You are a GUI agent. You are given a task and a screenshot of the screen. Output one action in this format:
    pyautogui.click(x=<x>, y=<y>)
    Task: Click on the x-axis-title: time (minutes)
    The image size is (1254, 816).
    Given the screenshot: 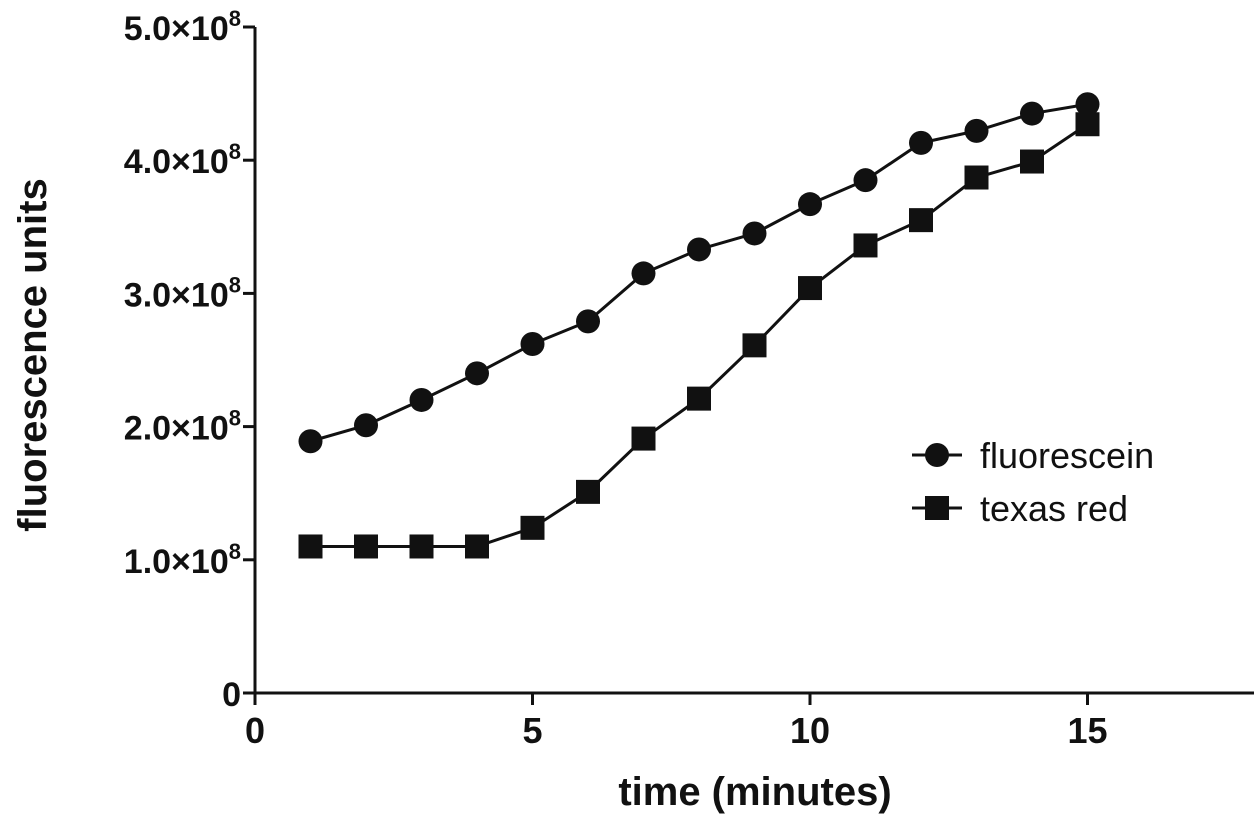 What is the action you would take?
    pyautogui.click(x=754, y=792)
    